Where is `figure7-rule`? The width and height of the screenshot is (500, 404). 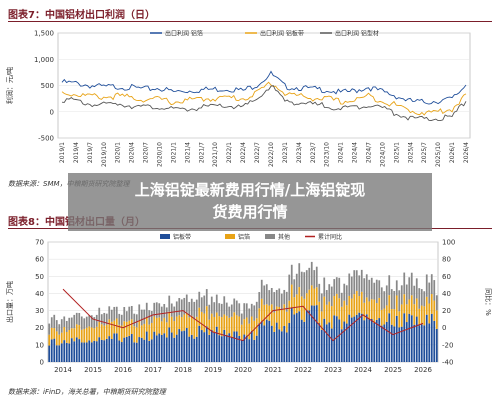 figure7-rule is located at coordinates (250, 21).